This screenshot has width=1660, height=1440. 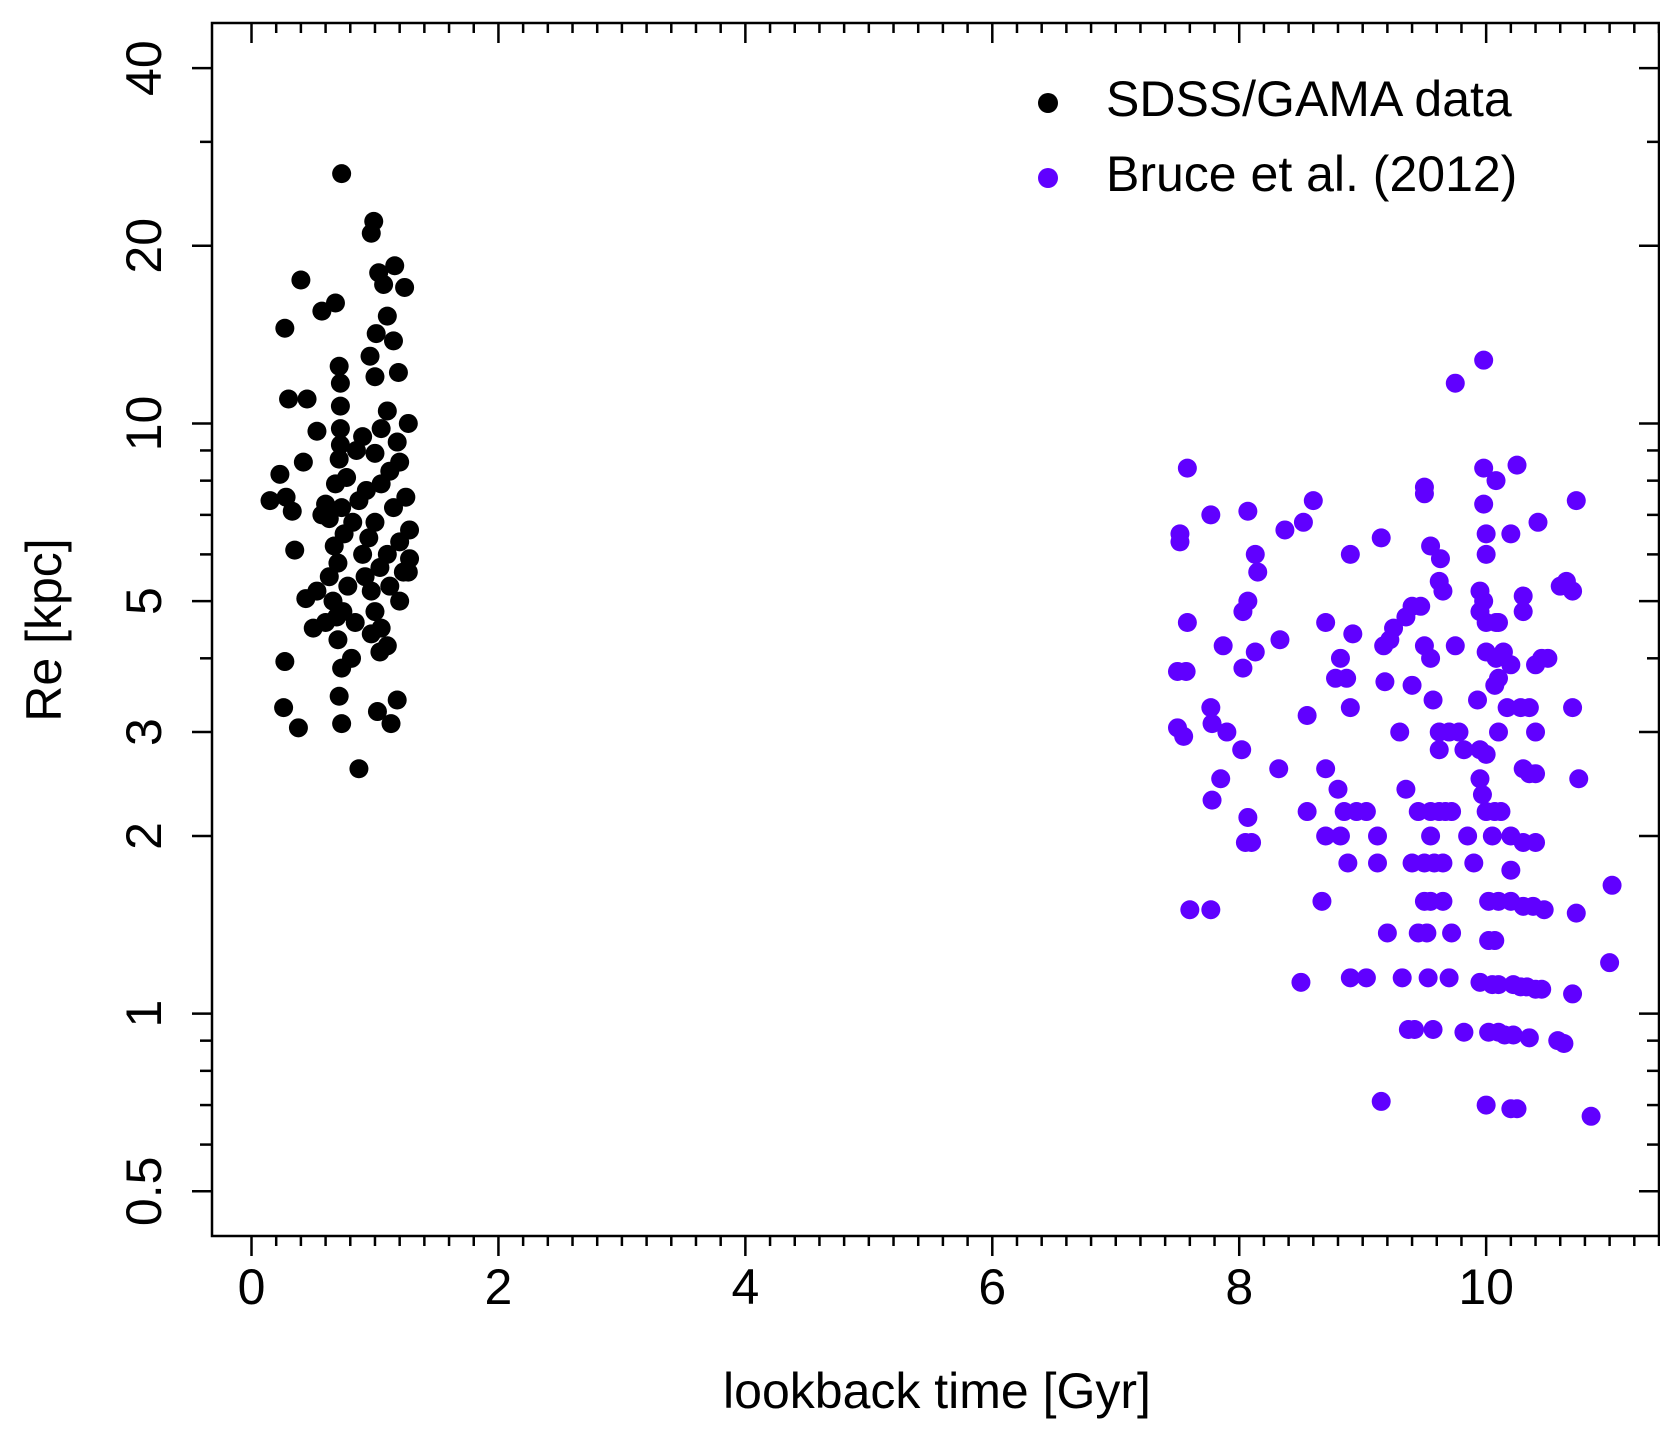 I want to click on y-axis-title: Re [kpc], so click(x=44, y=629).